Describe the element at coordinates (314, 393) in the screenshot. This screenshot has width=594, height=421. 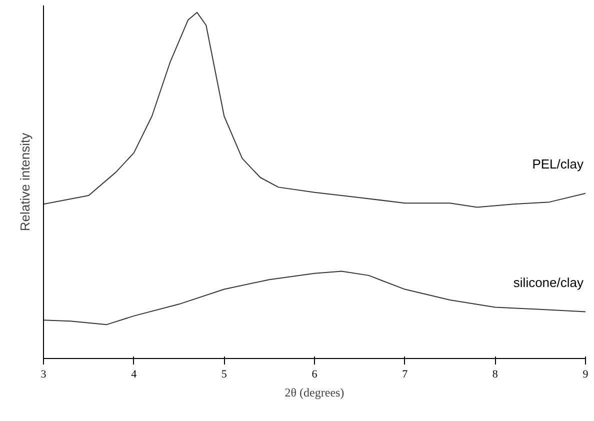
I see `x-axis-title: 2θ (degrees)` at that location.